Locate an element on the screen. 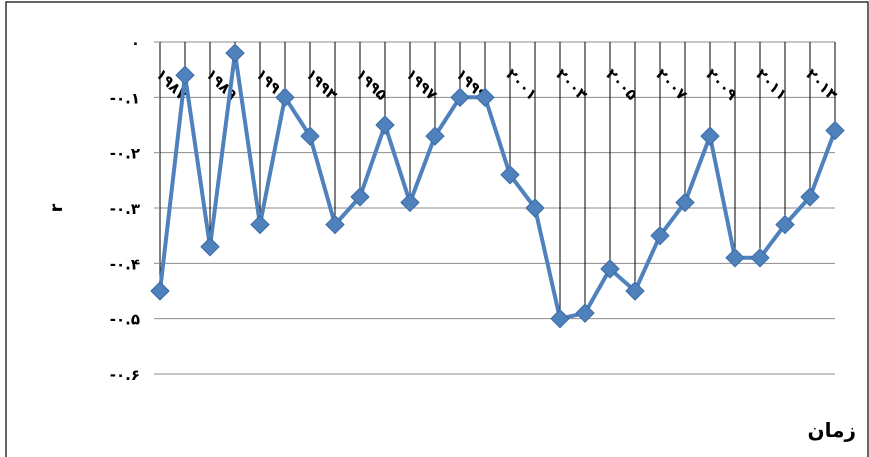  y-axis-label: r is located at coordinates (57, 207).